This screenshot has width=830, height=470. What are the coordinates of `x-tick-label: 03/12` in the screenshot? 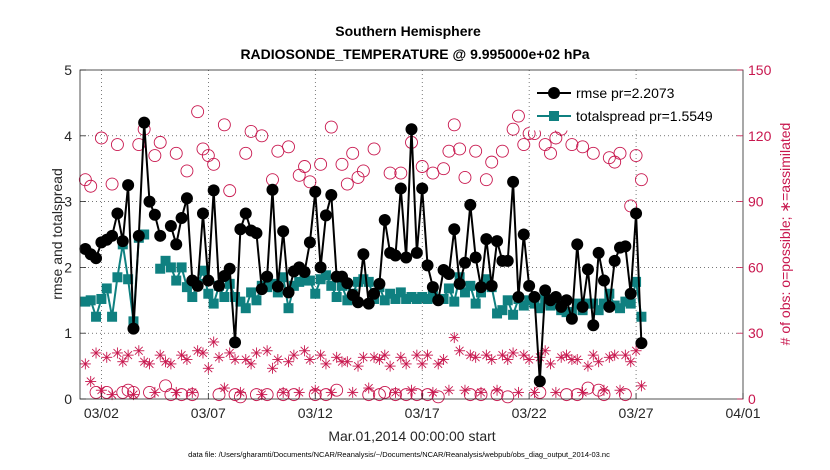 It's located at (315, 413).